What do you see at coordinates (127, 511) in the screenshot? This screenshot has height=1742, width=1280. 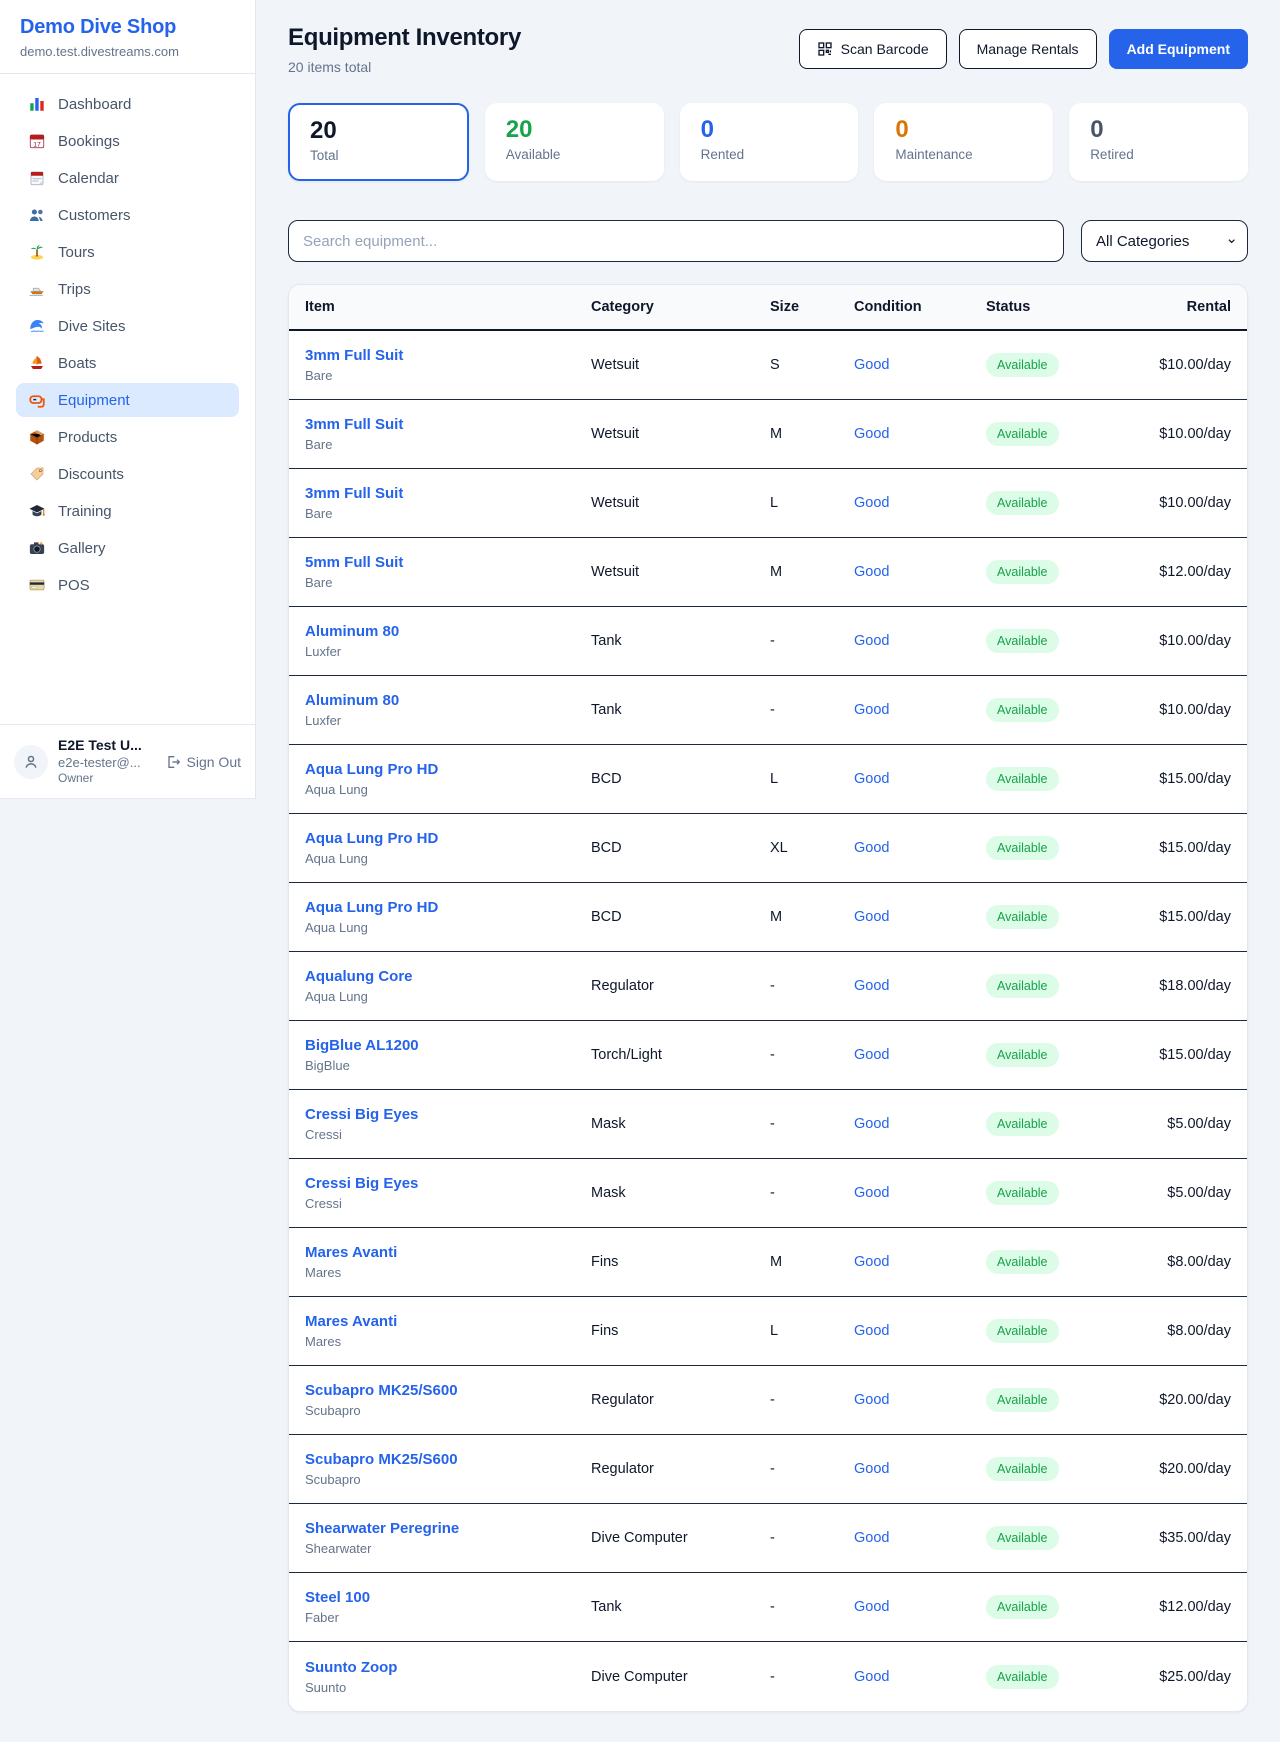 I see `sidebar-item-training: Training` at bounding box center [127, 511].